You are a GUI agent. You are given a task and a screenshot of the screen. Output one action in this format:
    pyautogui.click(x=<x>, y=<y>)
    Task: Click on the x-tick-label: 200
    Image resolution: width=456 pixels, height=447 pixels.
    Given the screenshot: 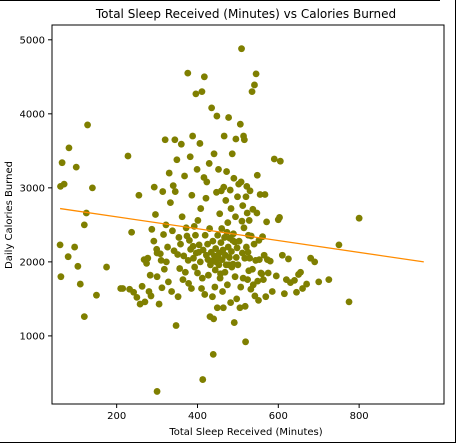 What is the action you would take?
    pyautogui.click(x=116, y=416)
    